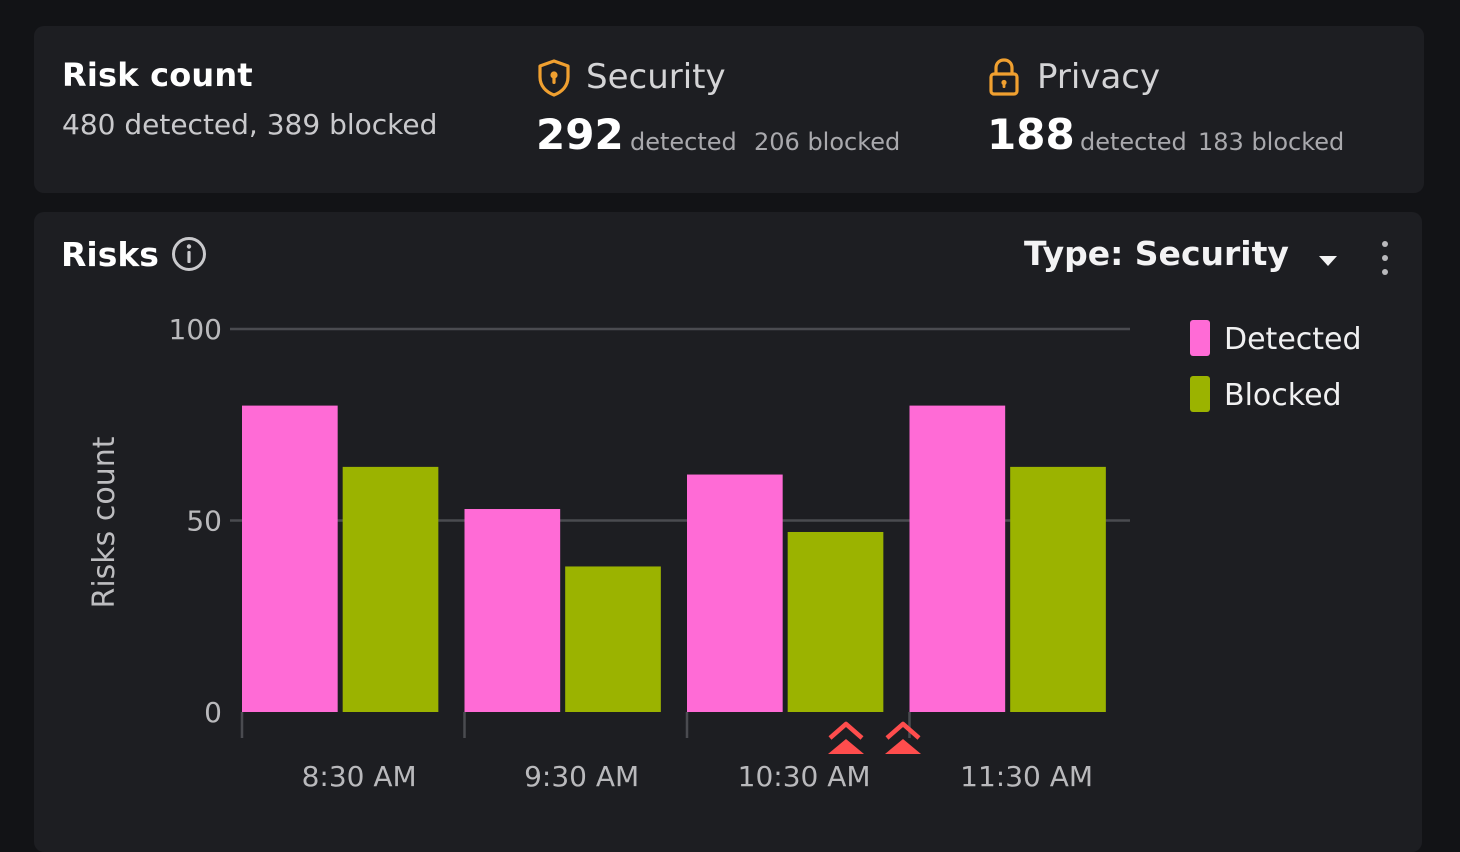 The image size is (1460, 852). Describe the element at coordinates (581, 776) in the screenshot. I see `x-tick-label: 9:30 AM` at that location.